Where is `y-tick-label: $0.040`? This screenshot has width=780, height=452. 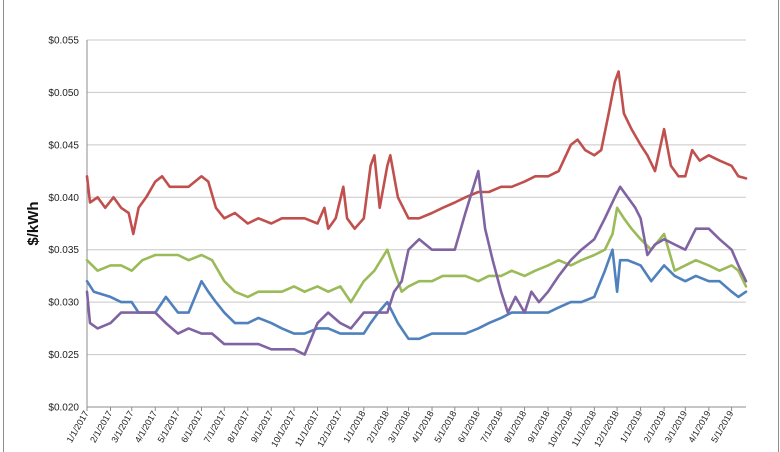
y-tick-label: $0.040 is located at coordinates (63, 198).